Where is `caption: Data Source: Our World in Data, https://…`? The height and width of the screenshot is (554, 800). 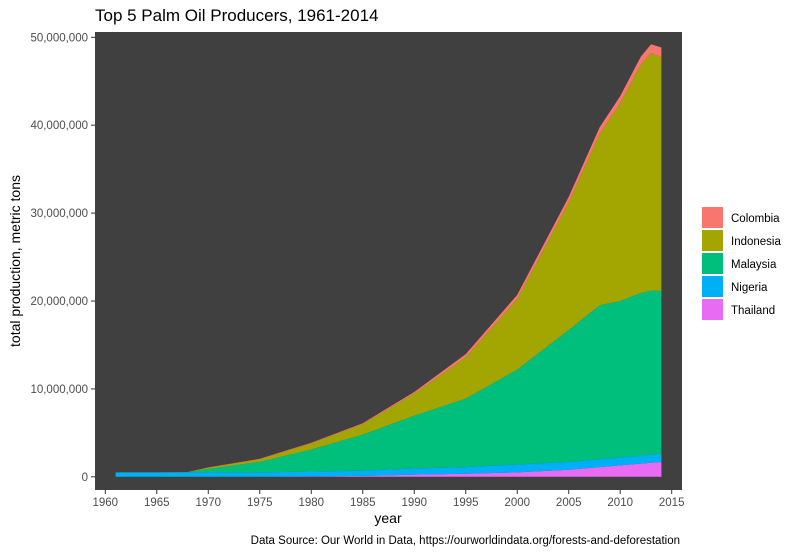
caption: Data Source: Our World in Data, https://… is located at coordinates (465, 541).